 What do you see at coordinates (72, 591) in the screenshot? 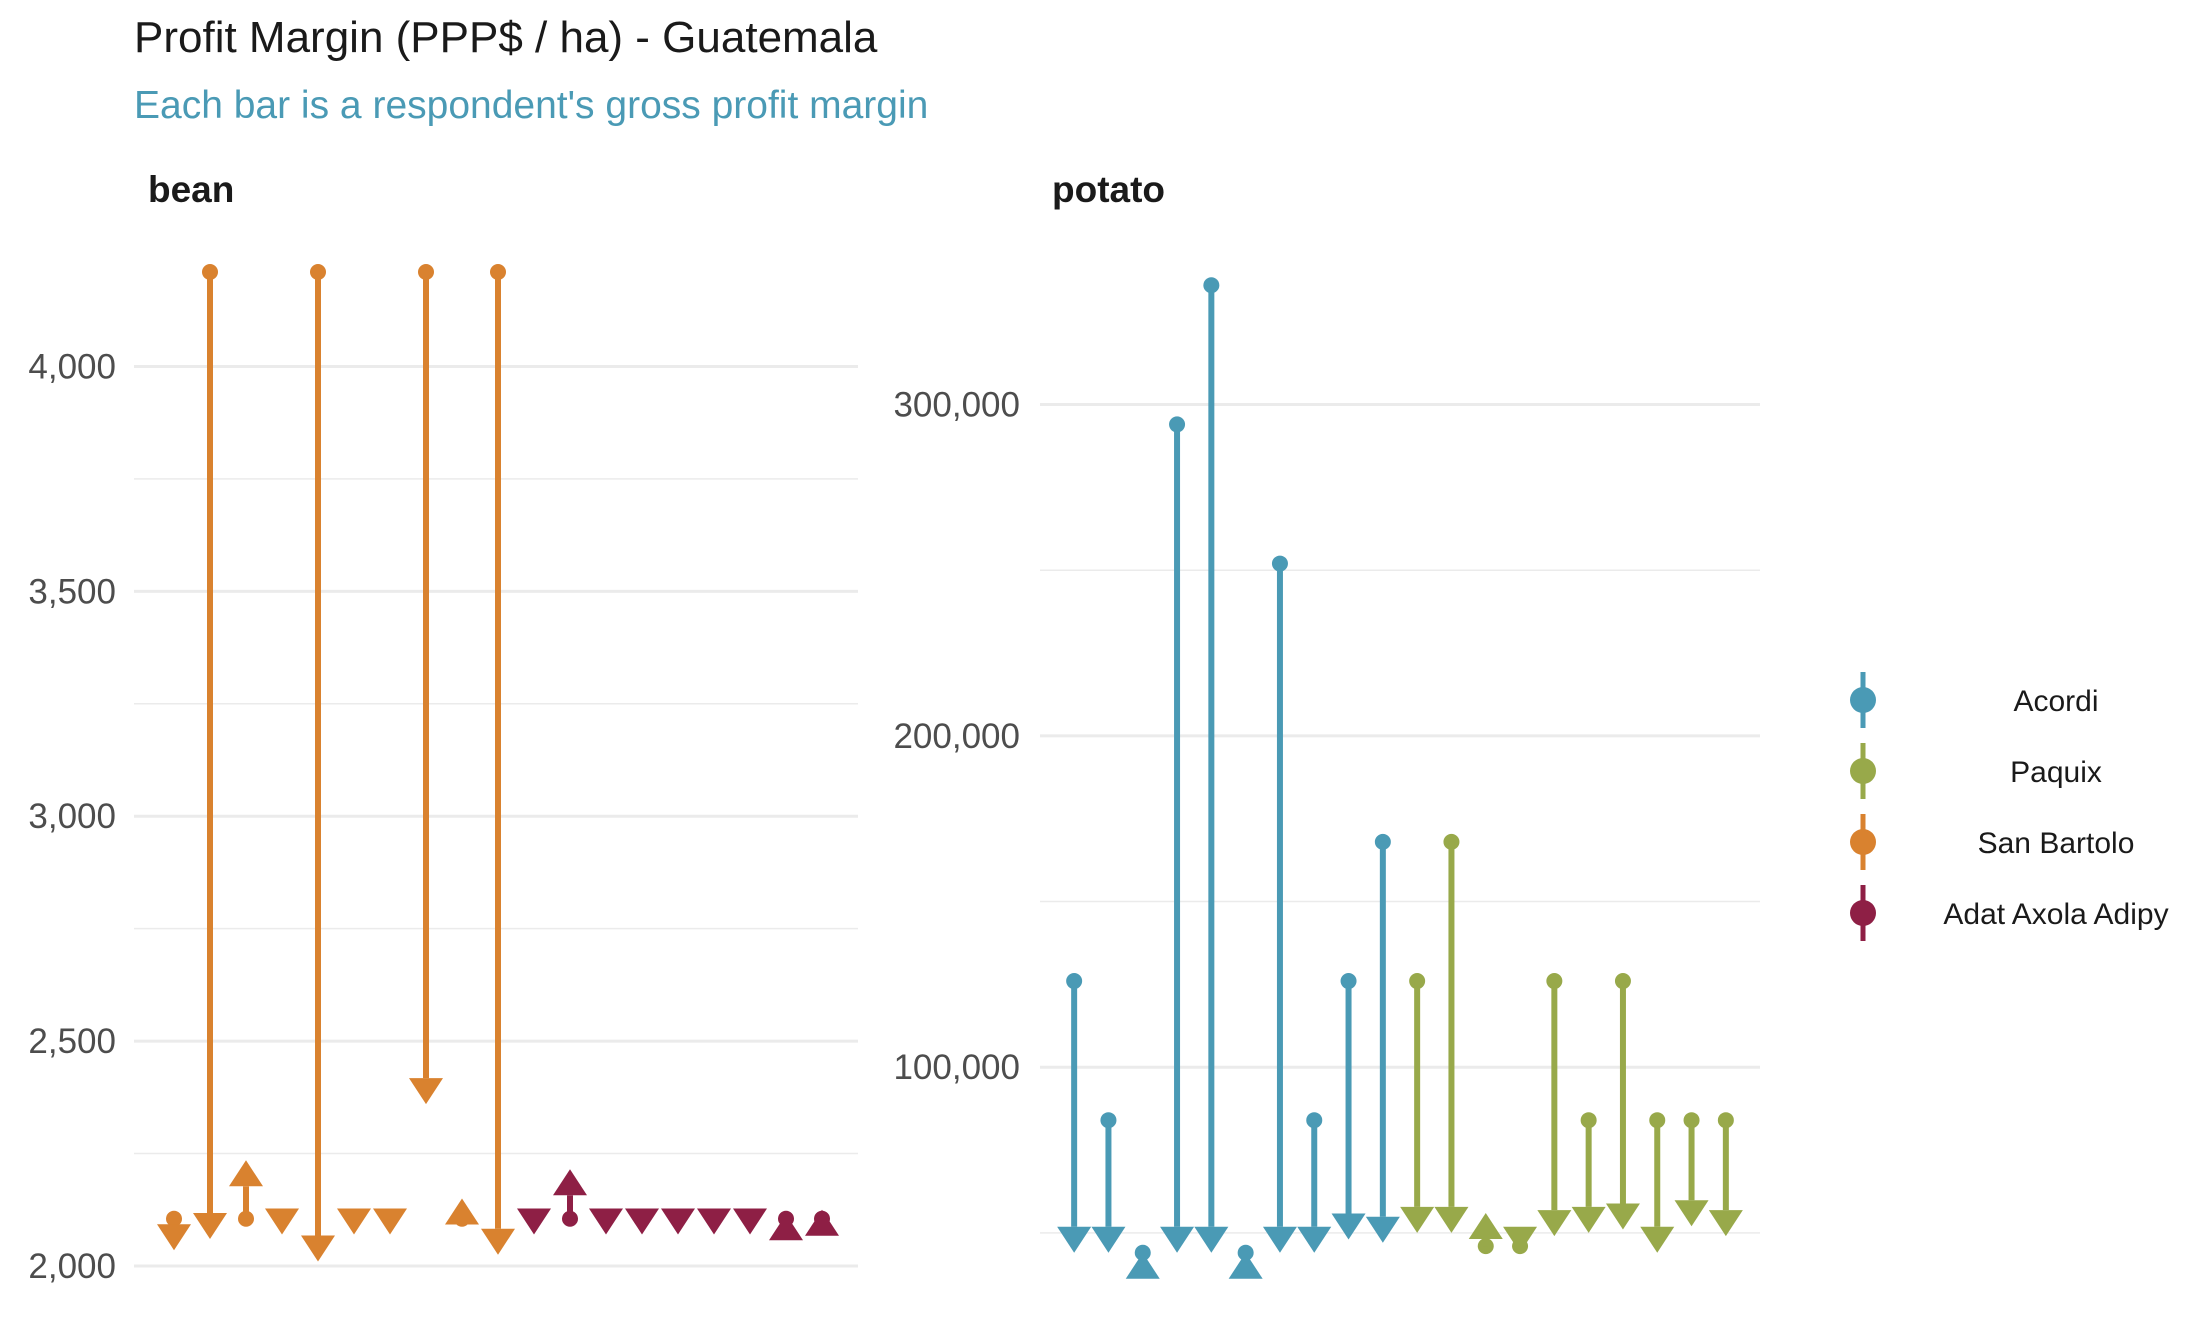
I see `y-tick-label: 3,500` at bounding box center [72, 591].